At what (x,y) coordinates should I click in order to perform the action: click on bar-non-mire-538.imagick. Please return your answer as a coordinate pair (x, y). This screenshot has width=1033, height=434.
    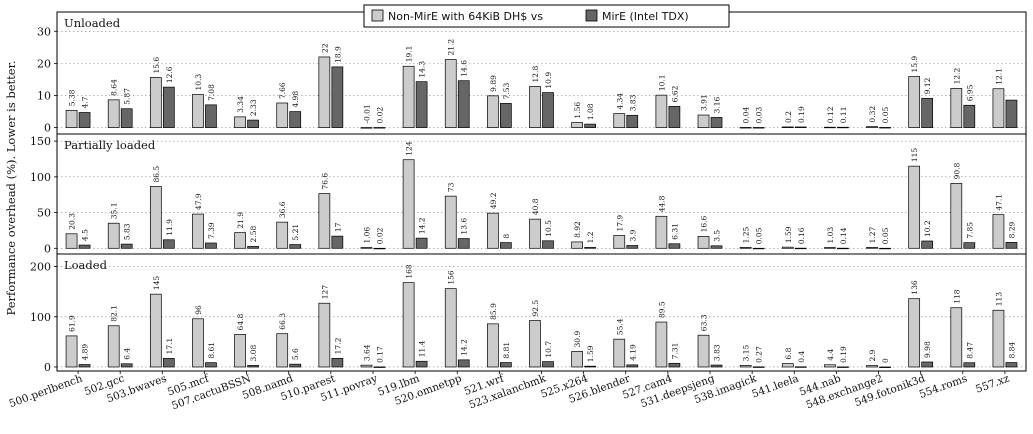
    Looking at the image, I should click on (745, 248).